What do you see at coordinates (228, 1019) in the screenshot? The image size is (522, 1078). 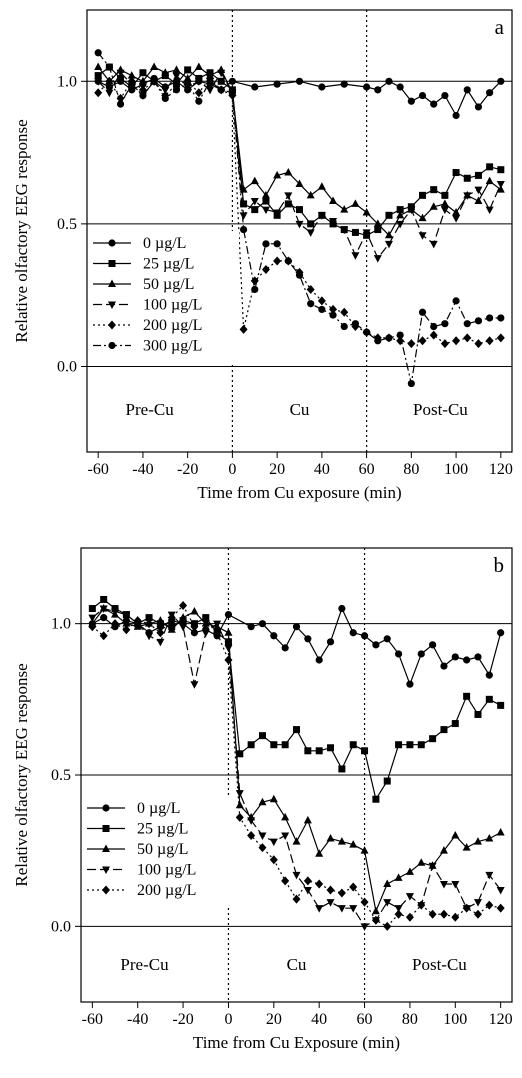 I see `x-tick-label: 0` at bounding box center [228, 1019].